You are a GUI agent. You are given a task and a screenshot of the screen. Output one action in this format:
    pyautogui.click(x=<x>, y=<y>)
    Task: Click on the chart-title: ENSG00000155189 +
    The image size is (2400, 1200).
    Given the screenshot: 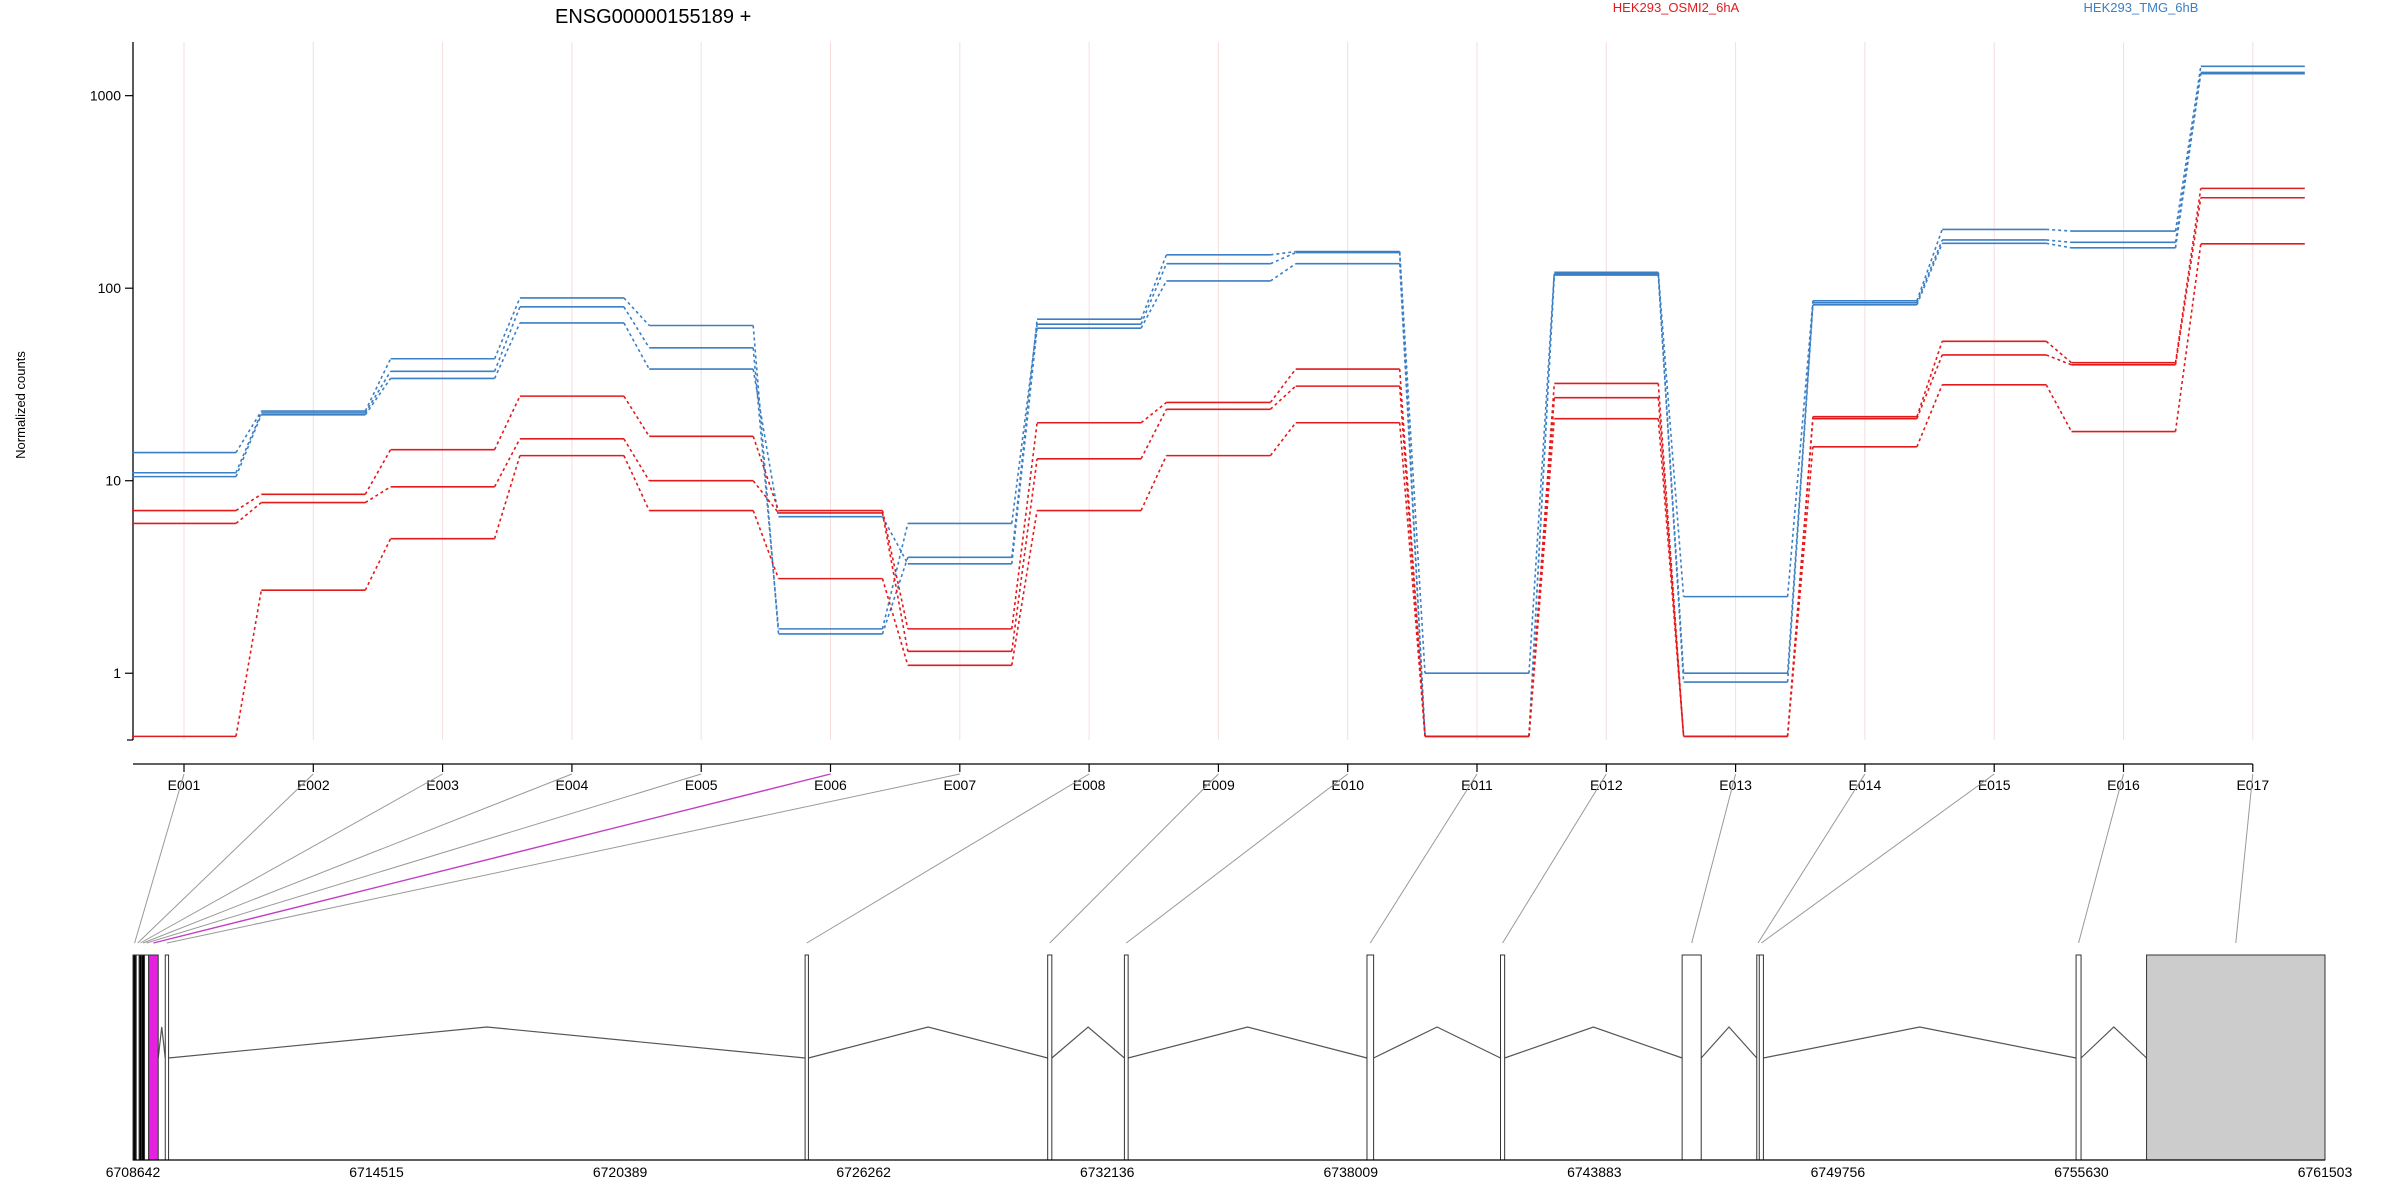 What is the action you would take?
    pyautogui.click(x=653, y=17)
    